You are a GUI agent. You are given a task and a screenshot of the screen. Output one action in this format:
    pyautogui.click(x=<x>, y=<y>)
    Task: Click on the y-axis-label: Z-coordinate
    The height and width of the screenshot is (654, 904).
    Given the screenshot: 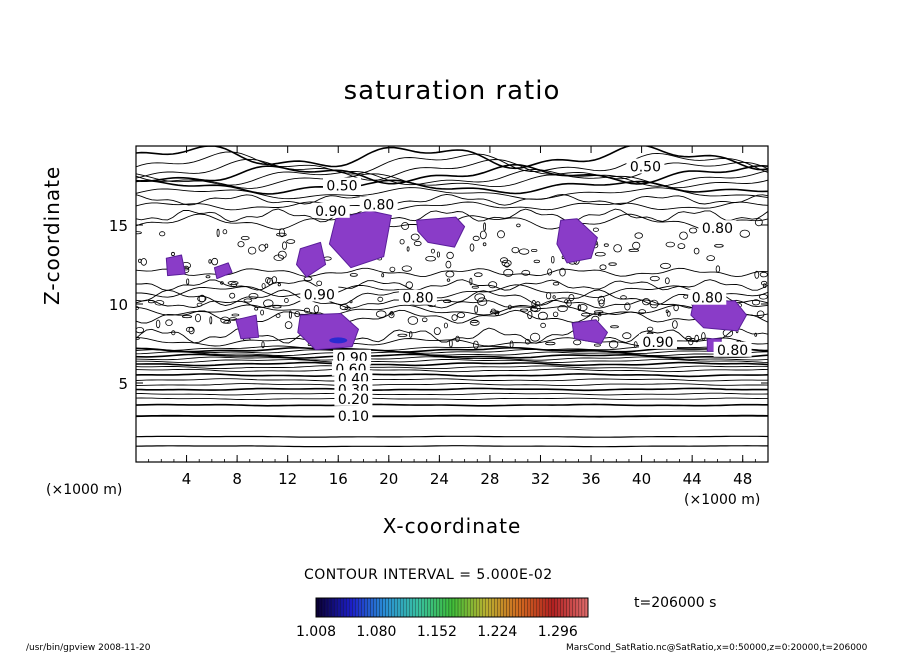 What is the action you would take?
    pyautogui.click(x=52, y=235)
    